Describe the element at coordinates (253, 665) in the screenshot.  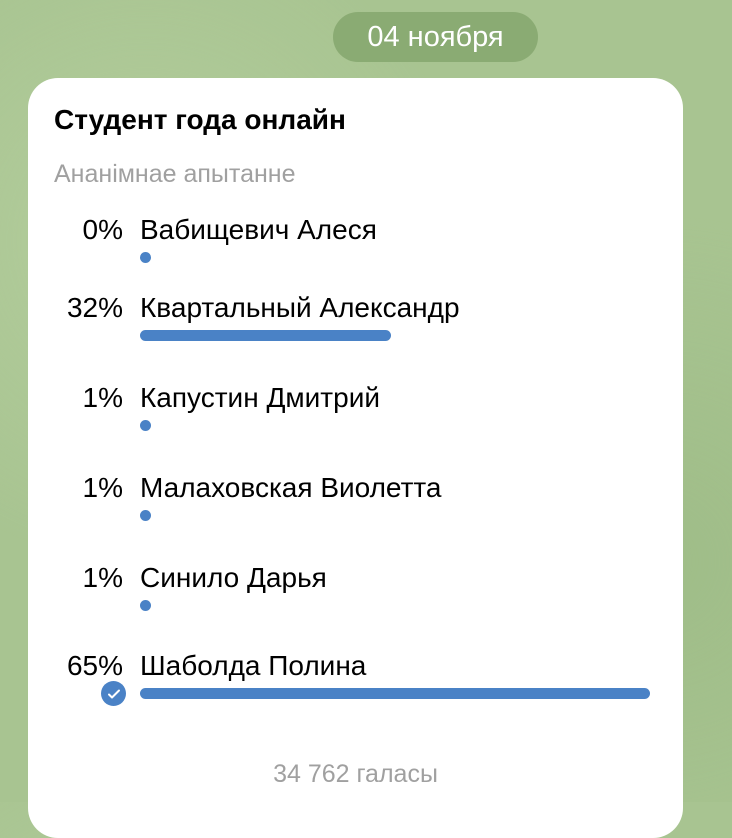
I see `option-name: Шаболда Полина` at that location.